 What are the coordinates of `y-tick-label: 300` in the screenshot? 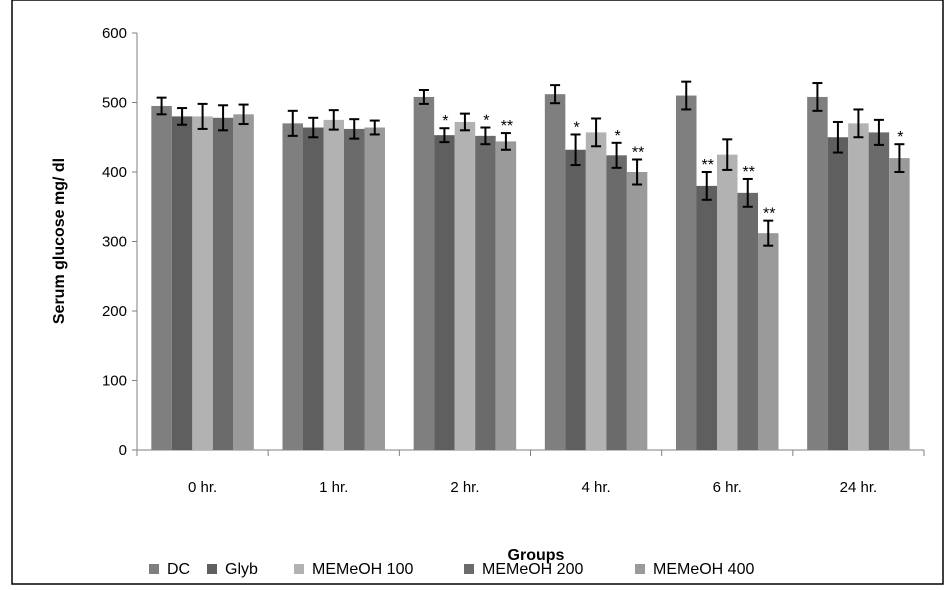 It's located at (114, 242).